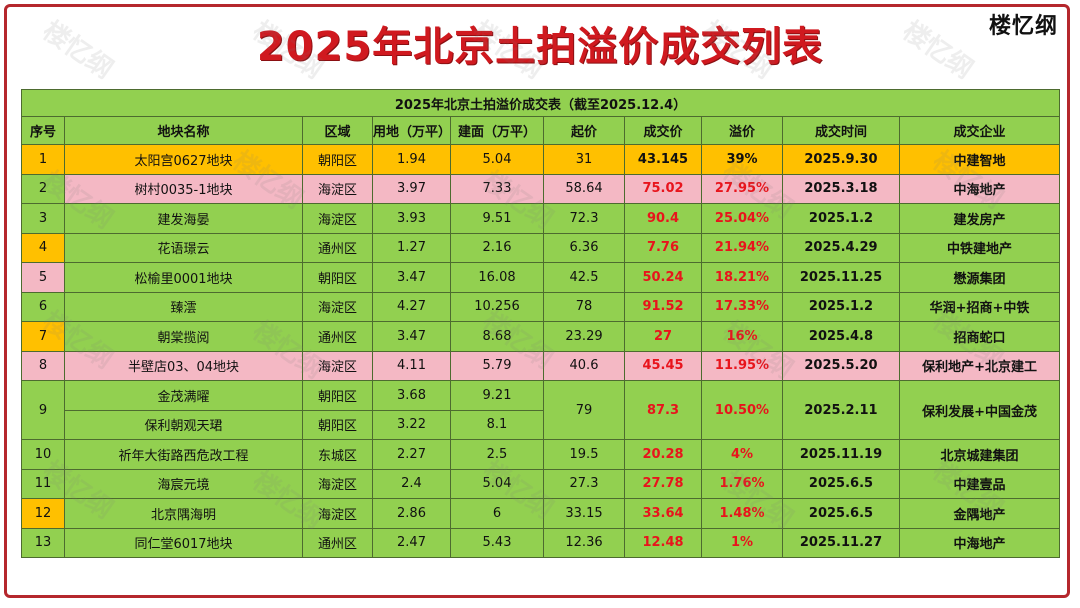  Describe the element at coordinates (979, 365) in the screenshot. I see `cell-company: 保利地产+北京建工` at that location.